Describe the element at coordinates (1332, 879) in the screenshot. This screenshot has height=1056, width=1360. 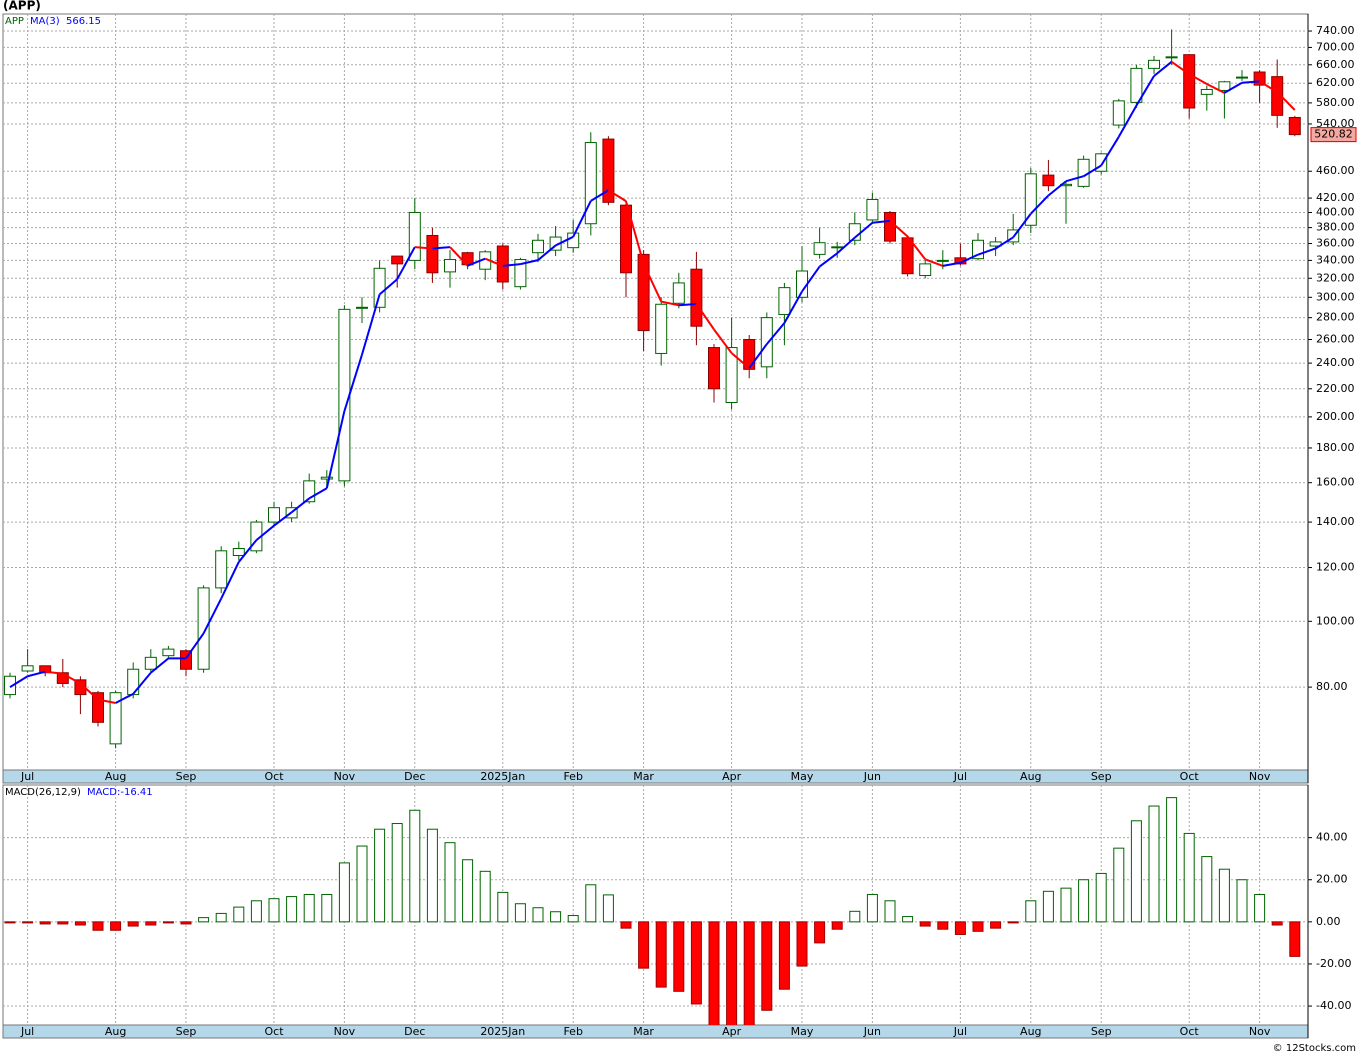
I see `y-tick-label: 20.00` at that location.